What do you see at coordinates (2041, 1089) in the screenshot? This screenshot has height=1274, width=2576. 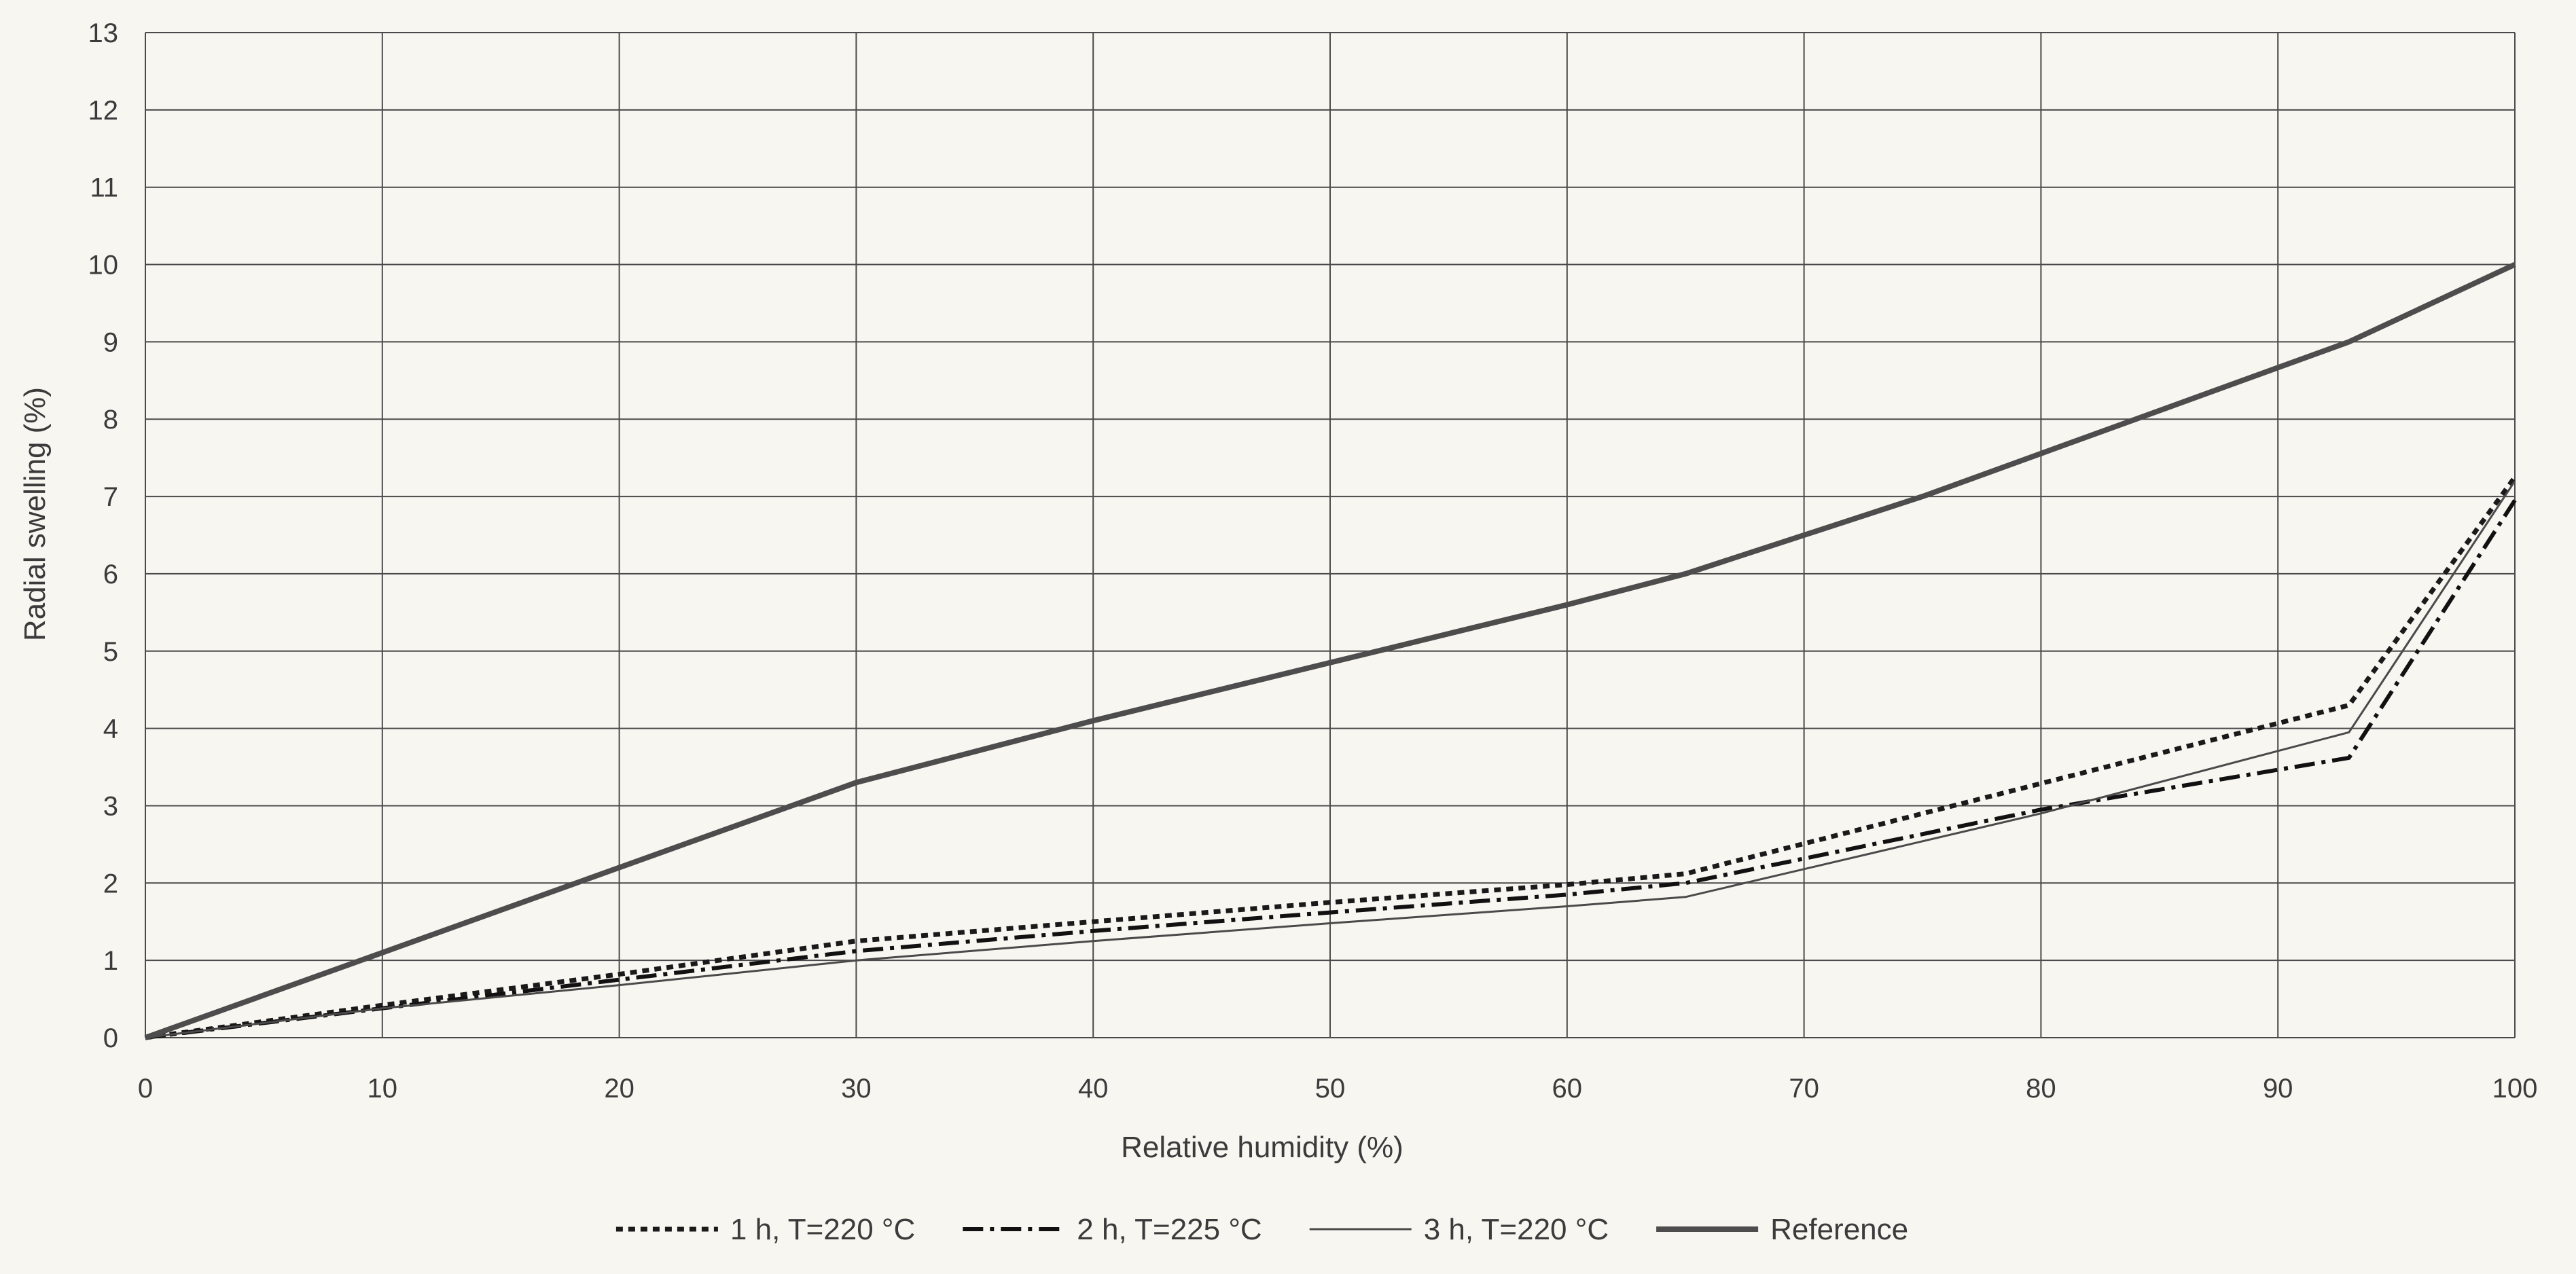 I see `x-tick-label-80: 80` at bounding box center [2041, 1089].